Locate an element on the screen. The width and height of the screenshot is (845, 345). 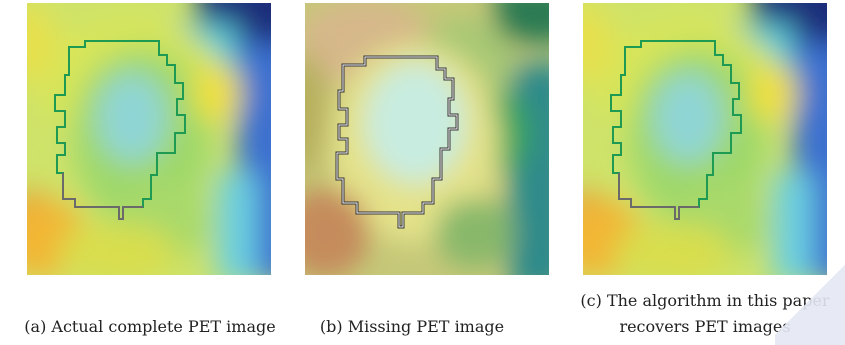
corner-watermark is located at coordinates (810, 300).